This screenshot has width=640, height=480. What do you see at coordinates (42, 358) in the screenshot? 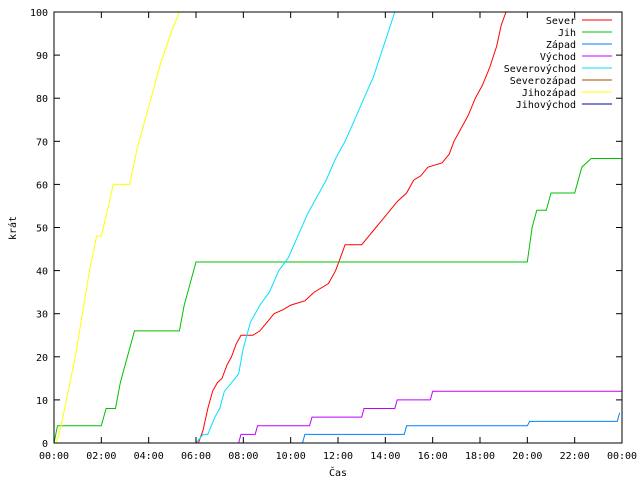
I see `y-tick-label: 20` at bounding box center [42, 358].